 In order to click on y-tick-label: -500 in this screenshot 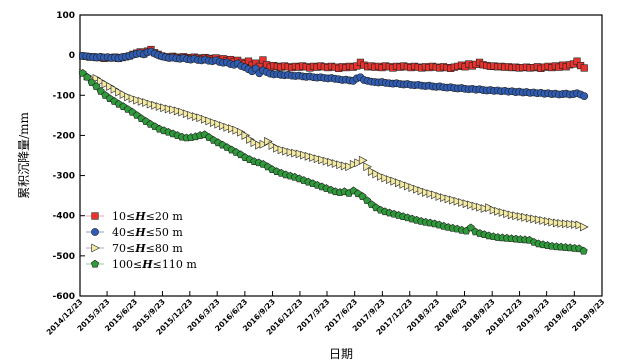, I will do `click(63, 257)`.